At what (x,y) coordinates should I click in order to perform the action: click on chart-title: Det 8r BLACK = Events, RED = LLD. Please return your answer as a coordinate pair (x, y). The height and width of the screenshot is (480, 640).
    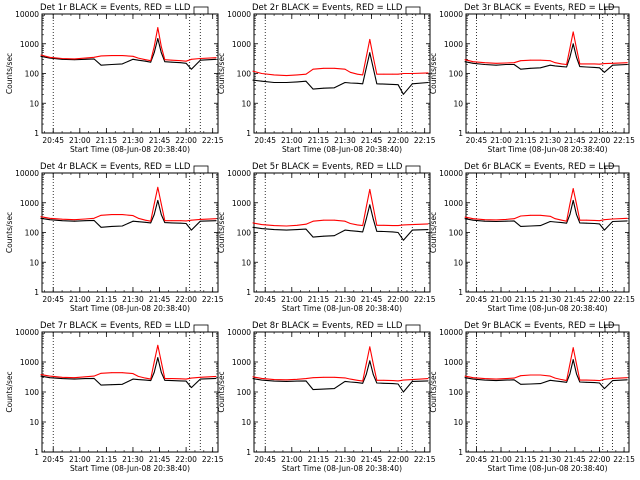
    Looking at the image, I should click on (327, 326).